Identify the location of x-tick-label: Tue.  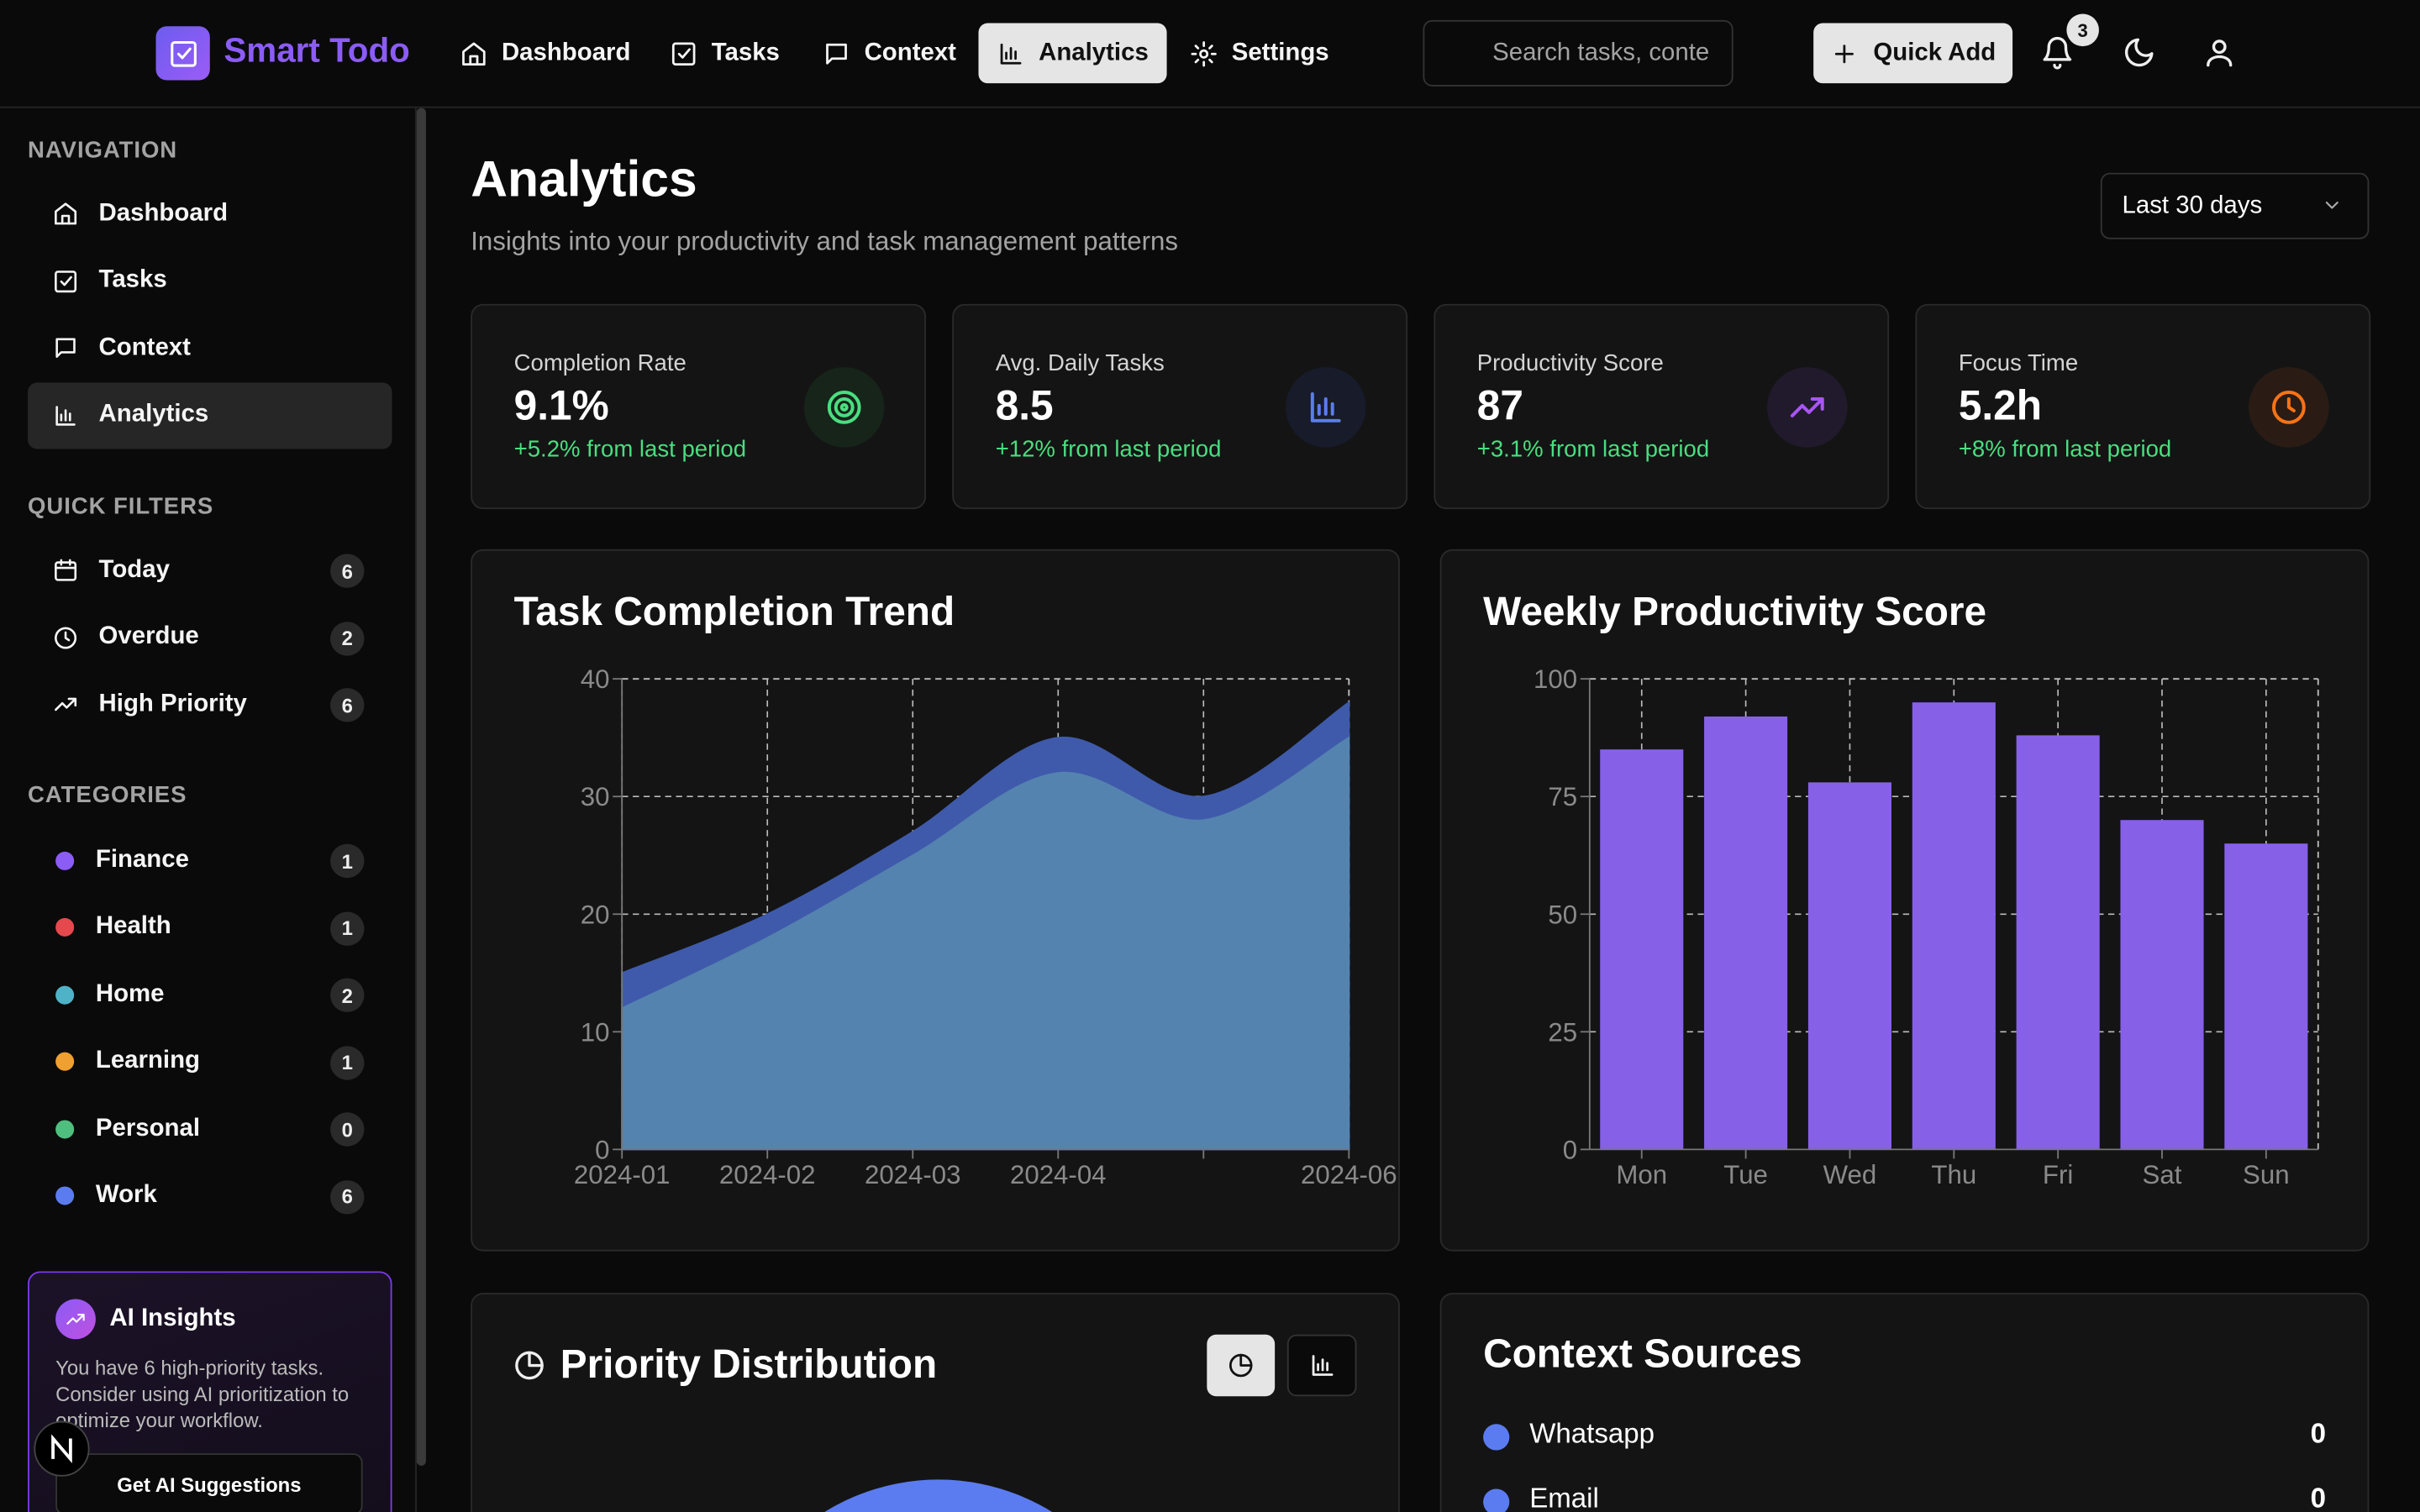
(1745, 1174).